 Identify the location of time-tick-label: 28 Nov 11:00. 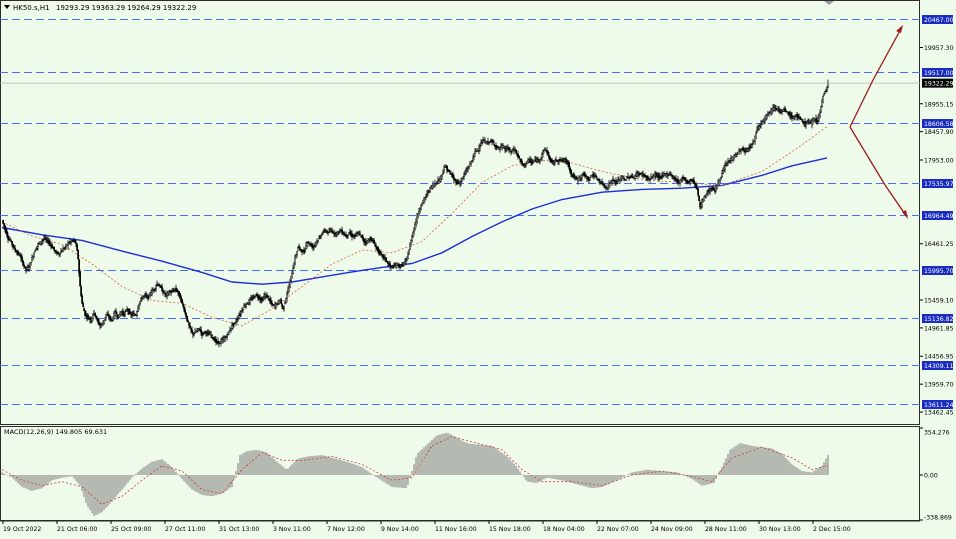
(726, 529).